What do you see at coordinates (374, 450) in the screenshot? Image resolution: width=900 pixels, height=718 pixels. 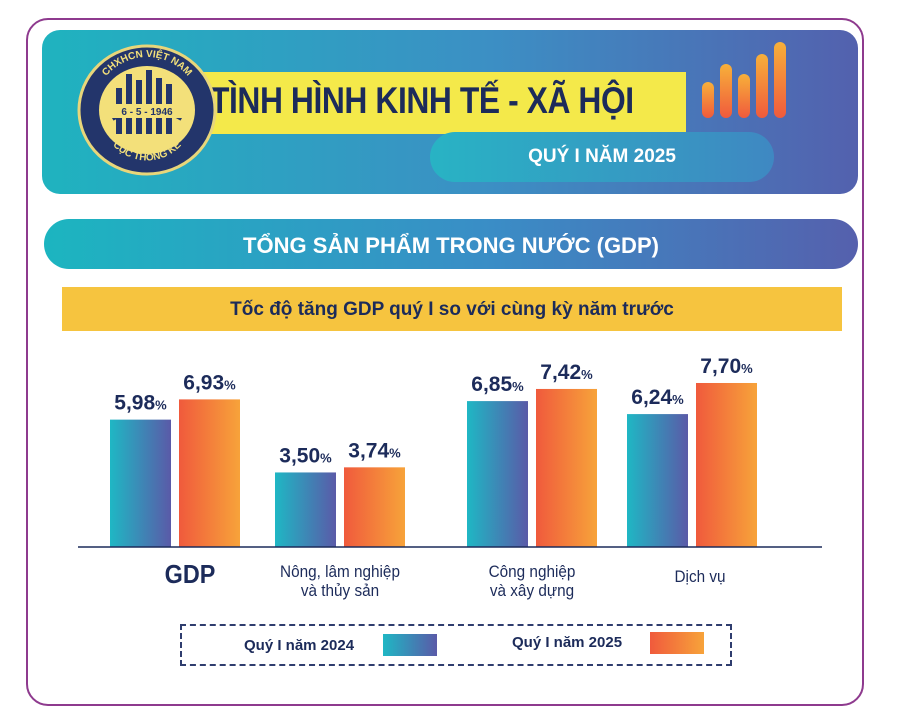 I see `data-label-2025-1: 3,74%` at bounding box center [374, 450].